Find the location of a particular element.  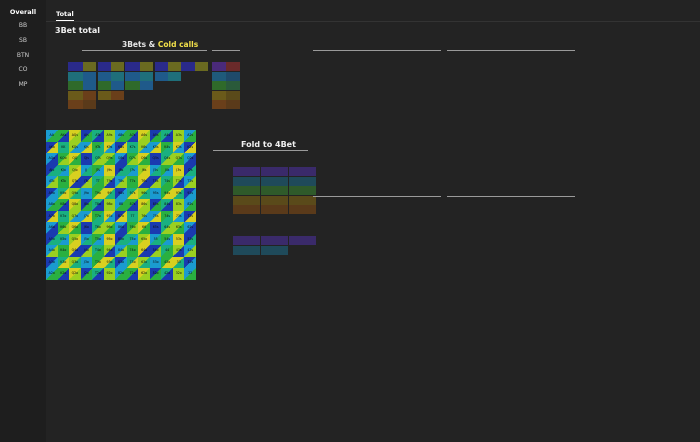

tab-total: Total is located at coordinates (65, 15).